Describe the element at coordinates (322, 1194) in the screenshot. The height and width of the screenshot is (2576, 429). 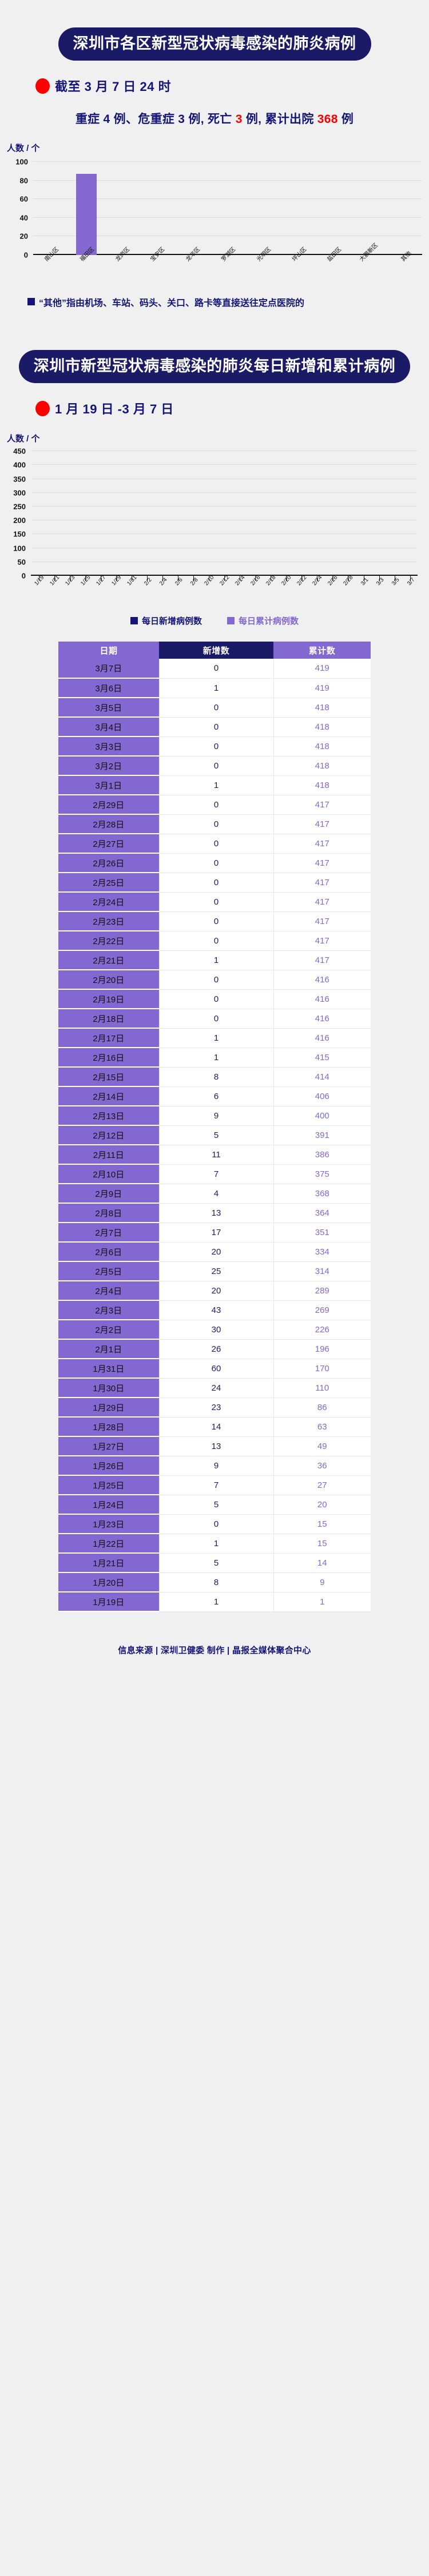
I see `cell-cumulative-count: 368` at that location.